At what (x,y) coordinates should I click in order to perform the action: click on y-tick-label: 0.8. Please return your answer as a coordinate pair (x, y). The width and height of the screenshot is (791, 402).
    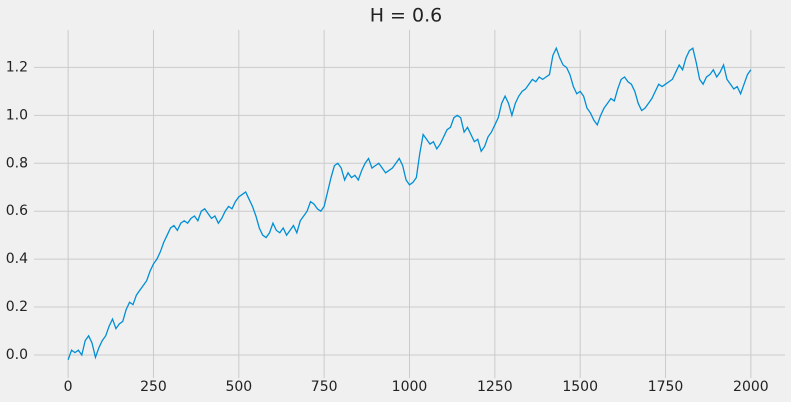
    Looking at the image, I should click on (17, 163).